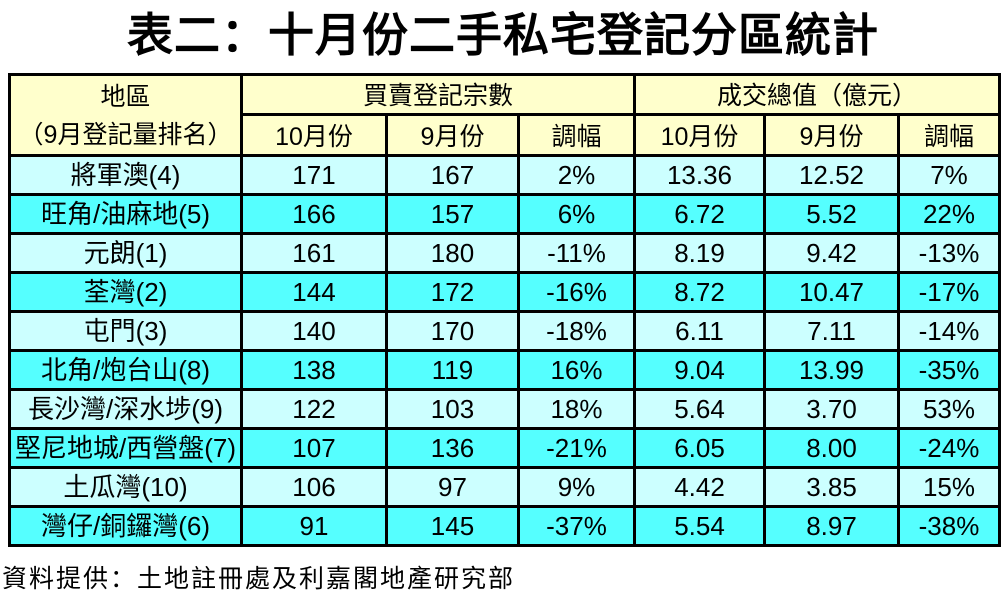 The width and height of the screenshot is (1006, 605). What do you see at coordinates (452, 486) in the screenshot?
I see `count-sep-cell: 97` at bounding box center [452, 486].